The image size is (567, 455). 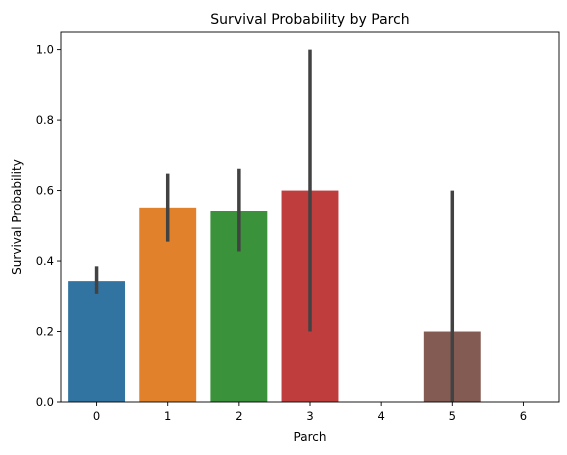 I want to click on x-axis-label: Parch, so click(x=310, y=437).